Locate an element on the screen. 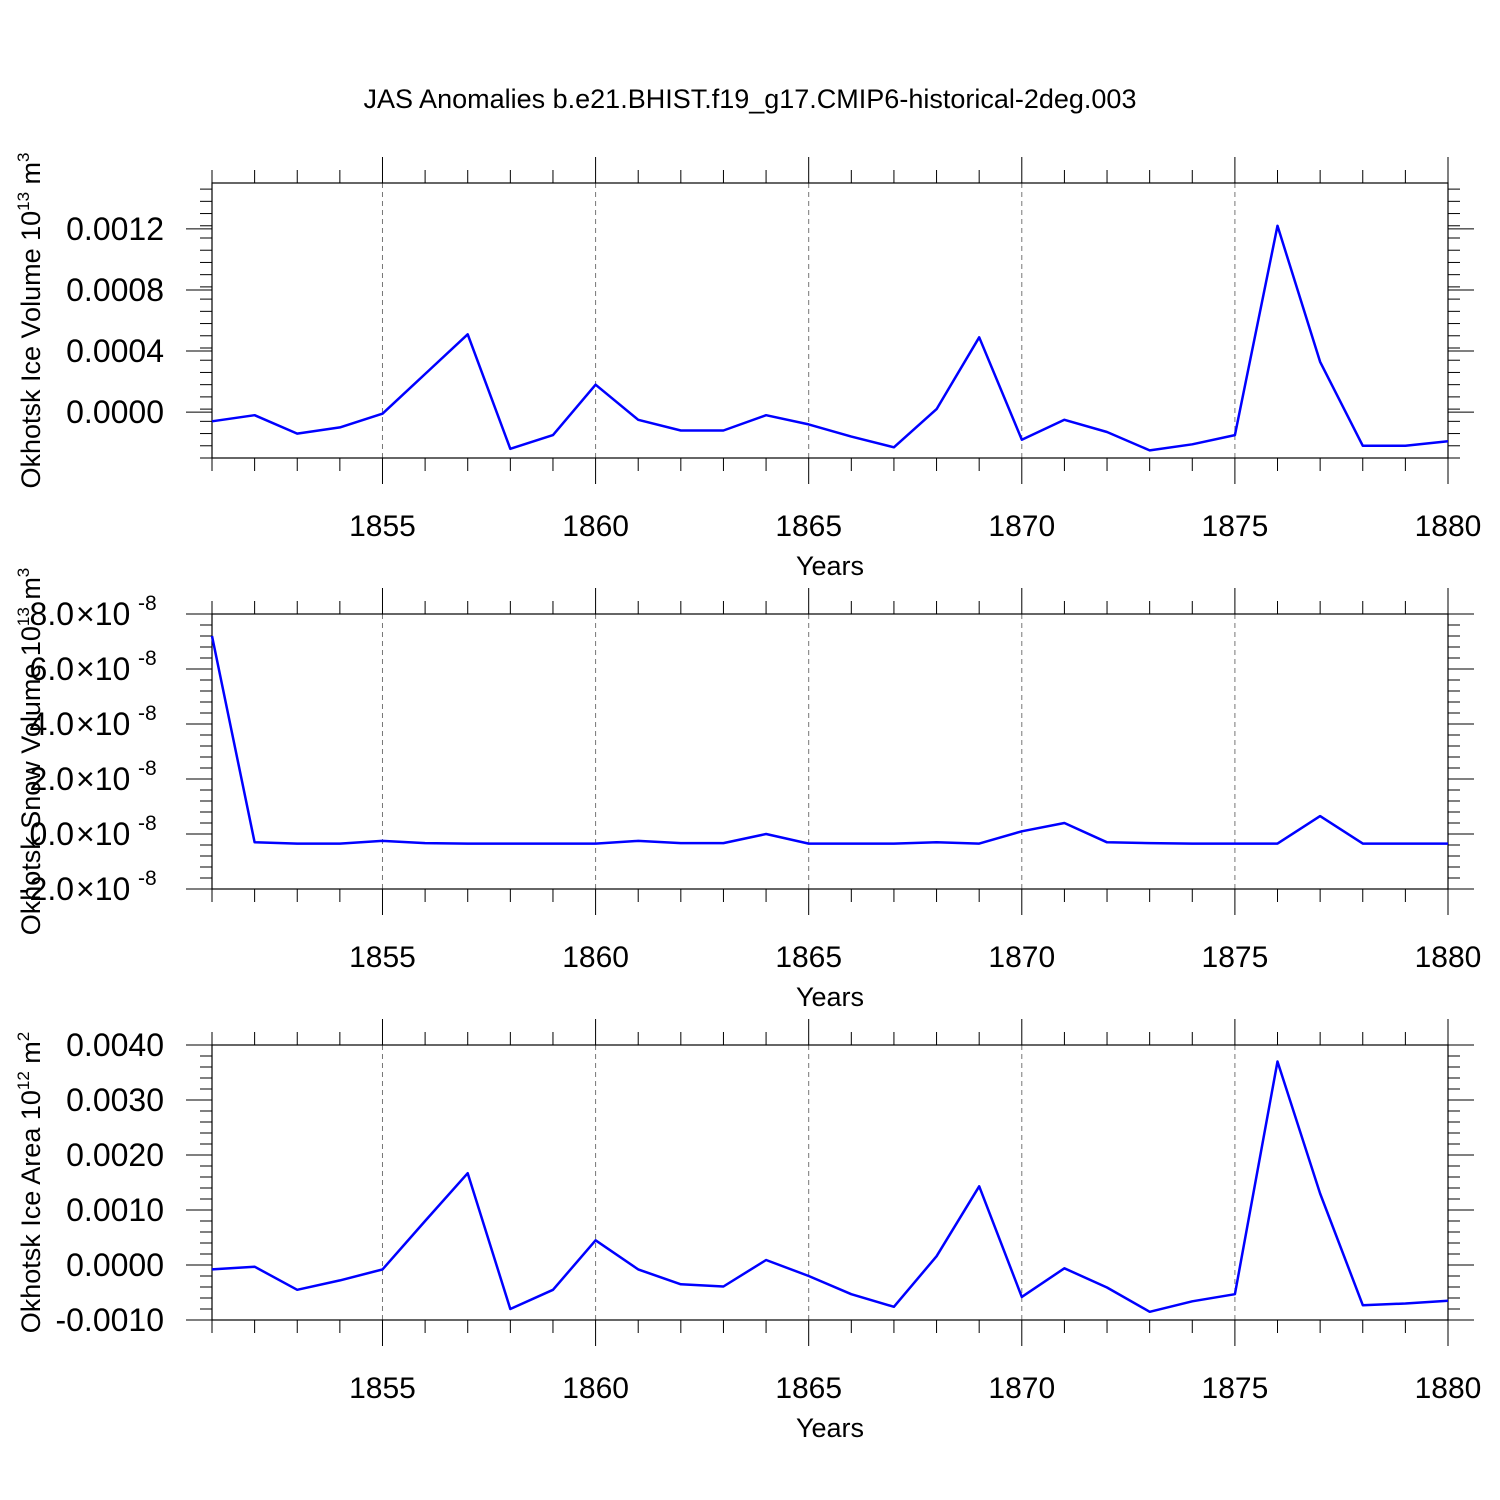 The height and width of the screenshot is (1500, 1500). y-tick-label: 6.0 is located at coordinates (52, 669).